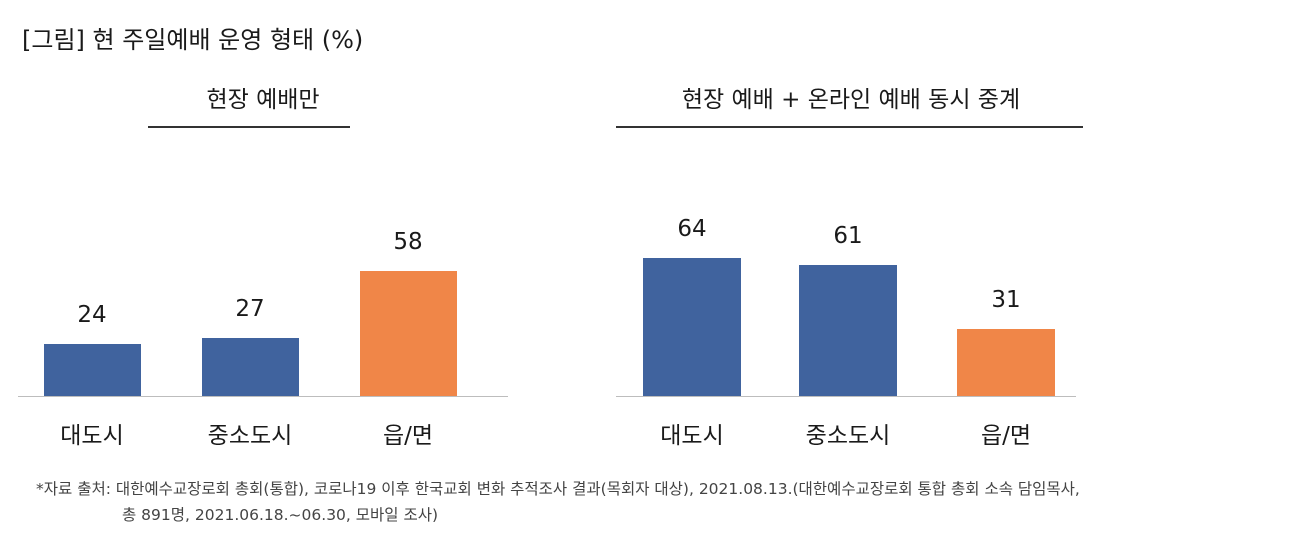  I want to click on panel-title: 현장 예배 + 온라인 예배 동시 중계, so click(851, 100).